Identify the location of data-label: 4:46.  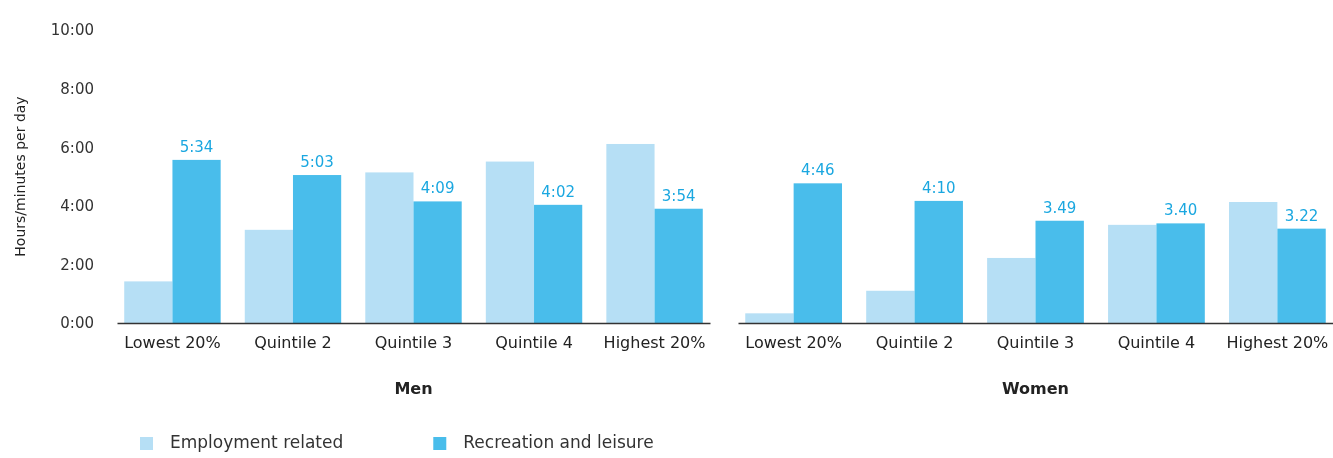
(817, 170).